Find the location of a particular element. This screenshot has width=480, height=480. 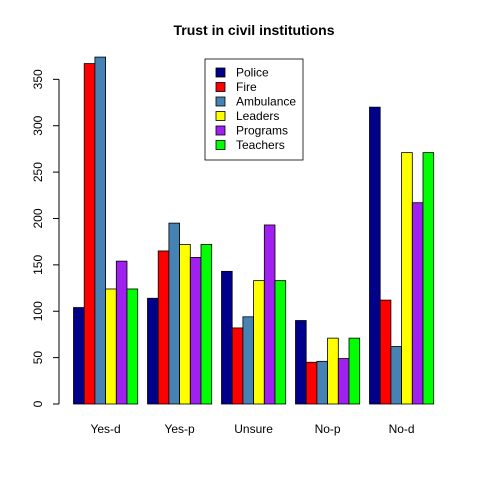

y-tick-label: 300 is located at coordinates (38, 125).